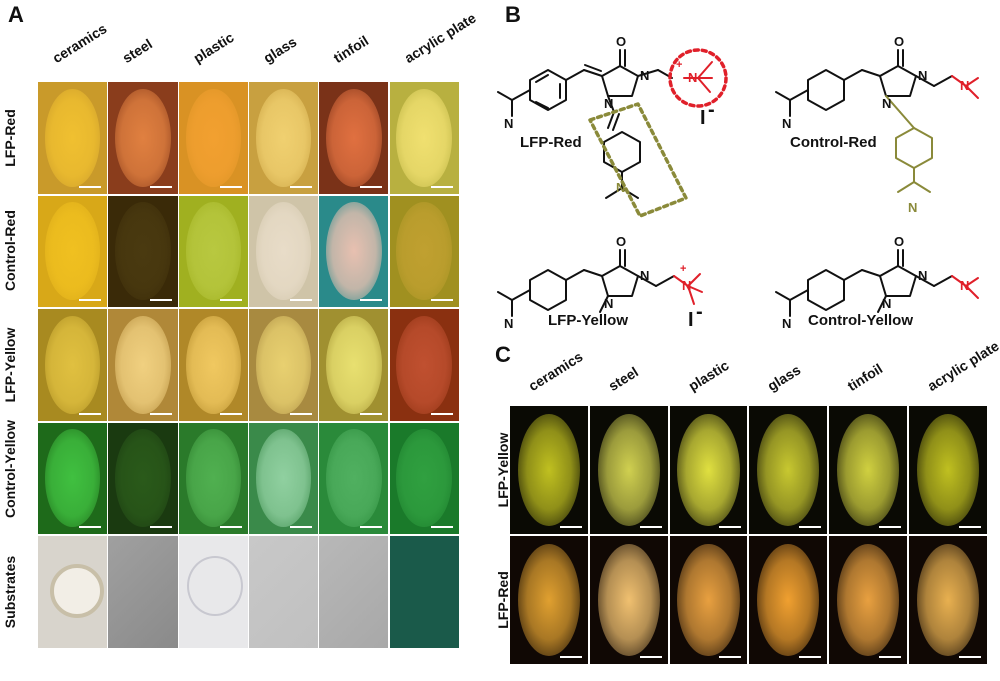 This screenshot has width=1000, height=681. I want to click on atom-n-6: N, so click(922, 75).